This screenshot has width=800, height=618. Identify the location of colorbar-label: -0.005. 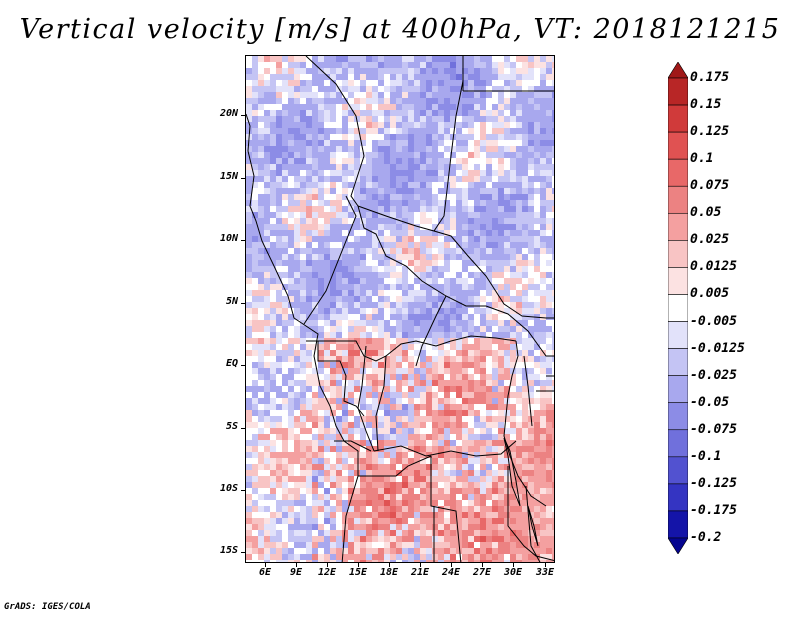
(713, 321).